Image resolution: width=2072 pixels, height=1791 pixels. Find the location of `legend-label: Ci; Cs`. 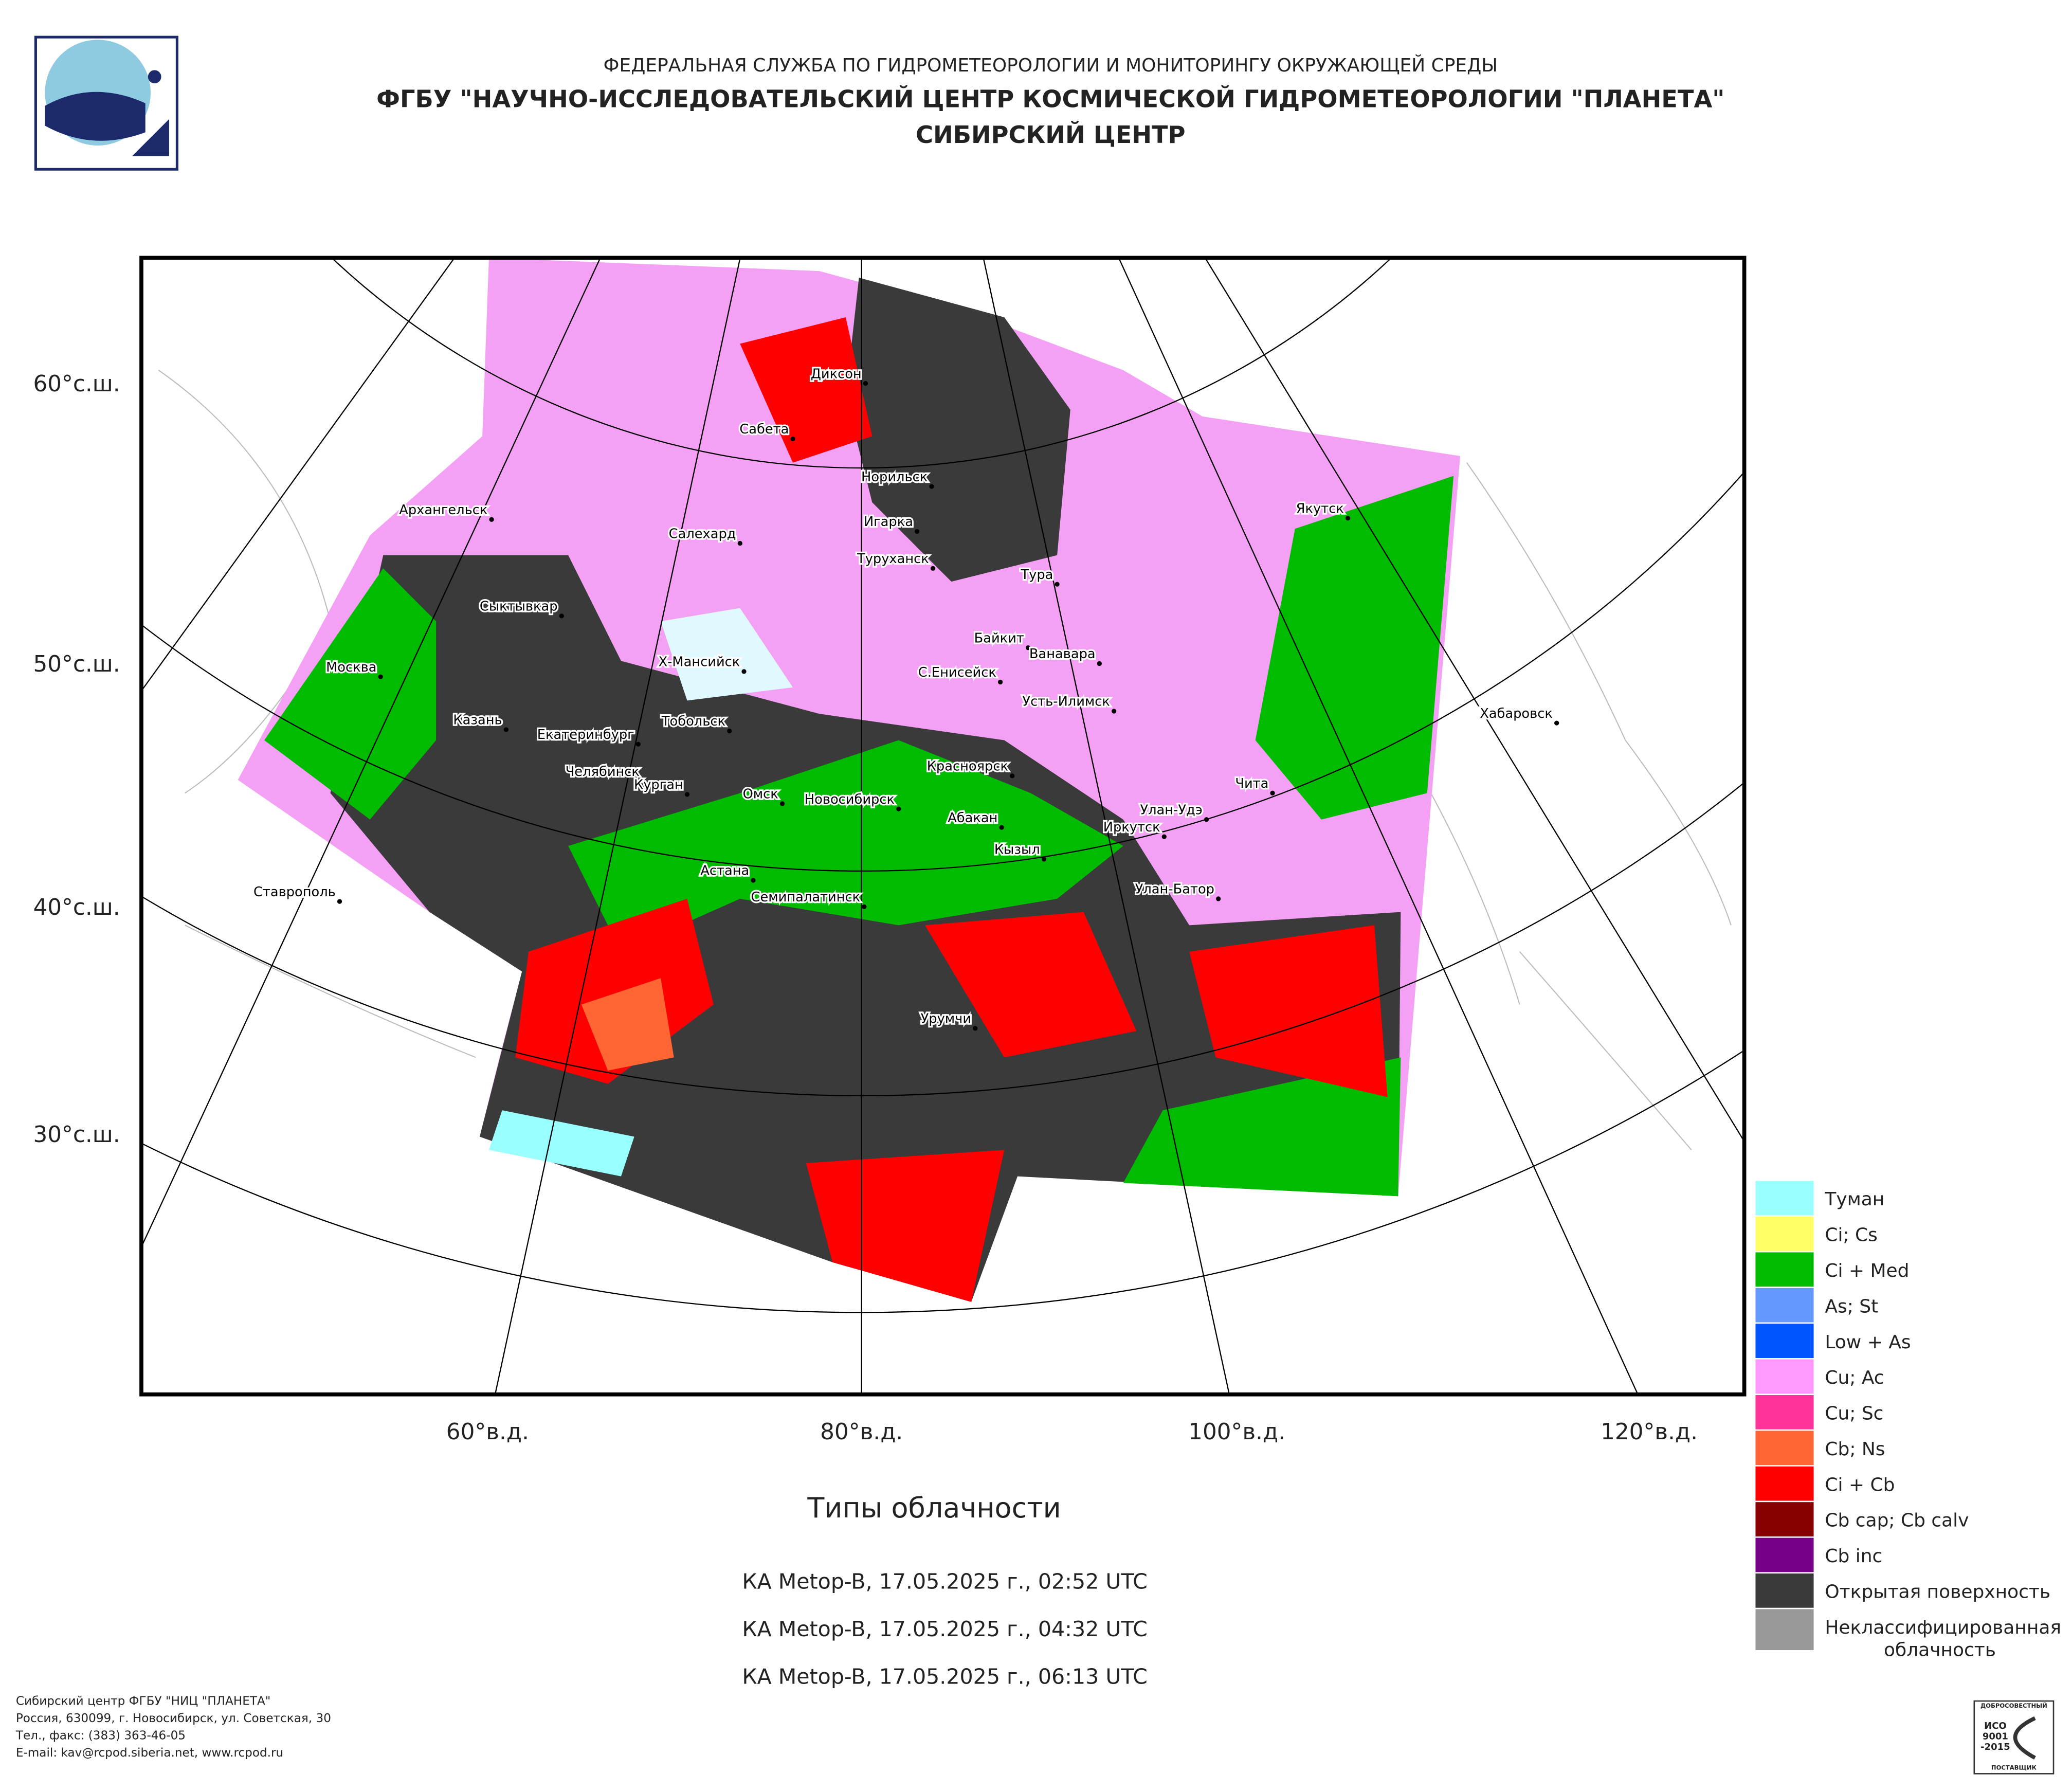

legend-label: Ci; Cs is located at coordinates (1851, 1235).